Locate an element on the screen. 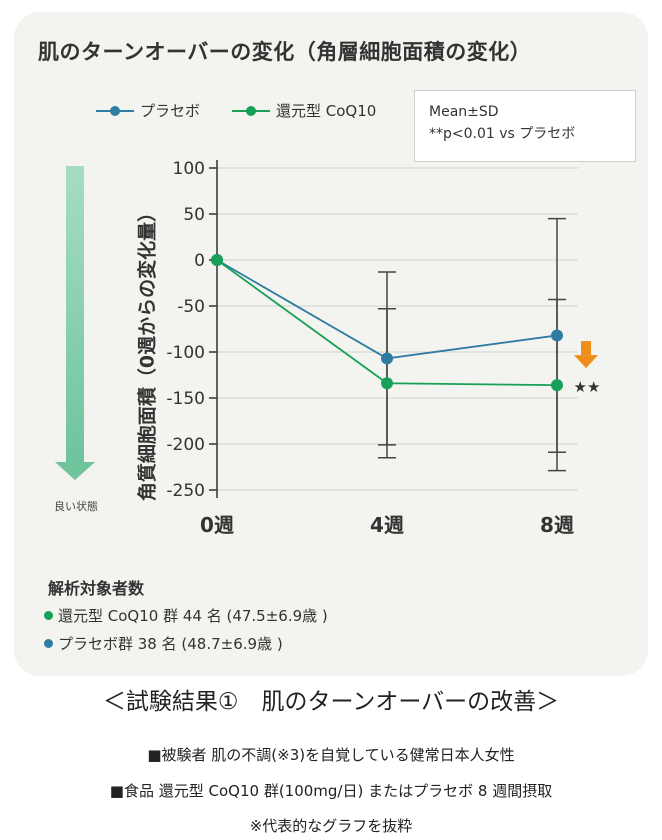 The image size is (662, 840). subject-placebo: プラセボ群 38 名 (48.7±6.9歳 ) is located at coordinates (163, 643).